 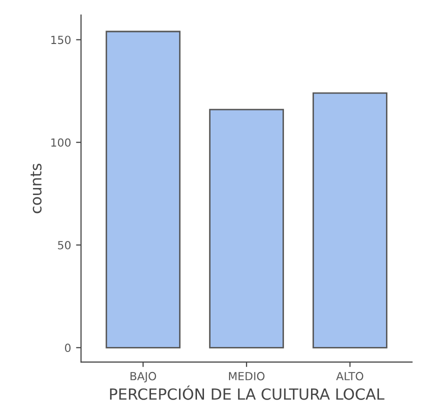 I want to click on y-tick-label: 0, so click(x=67, y=348).